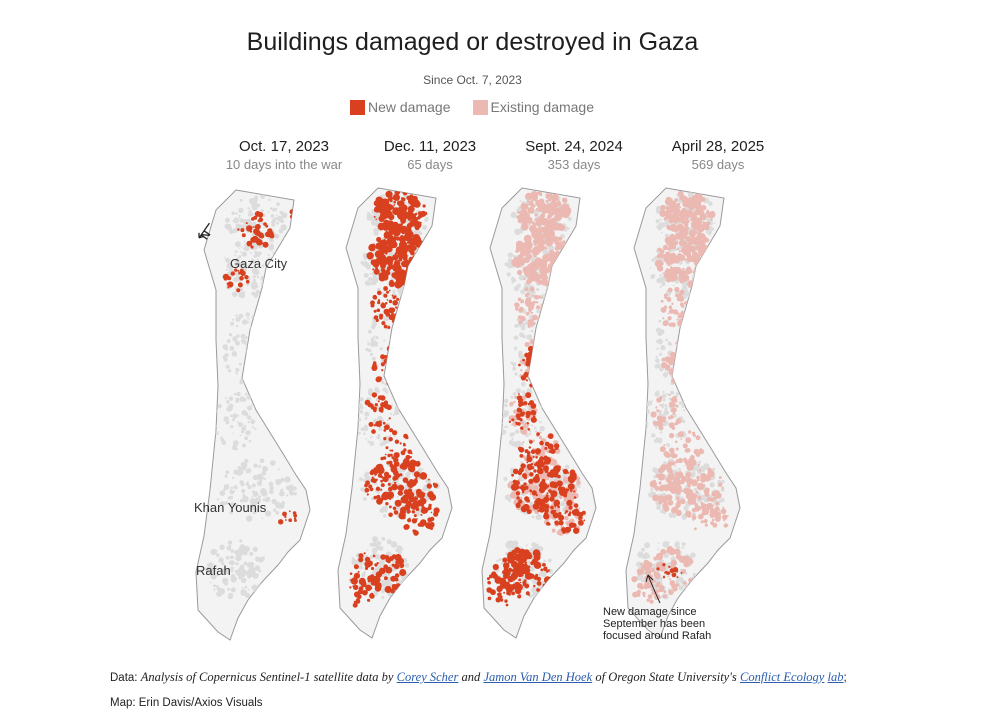 Image resolution: width=988 pixels, height=725 pixels. I want to click on lab-link-part-1: Conflict Ecology, so click(782, 677).